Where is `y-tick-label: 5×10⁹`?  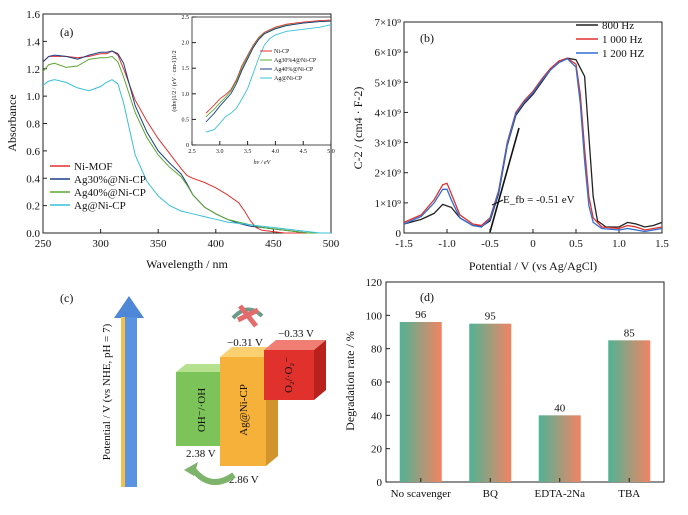 y-tick-label: 5×10⁹ is located at coordinates (387, 83).